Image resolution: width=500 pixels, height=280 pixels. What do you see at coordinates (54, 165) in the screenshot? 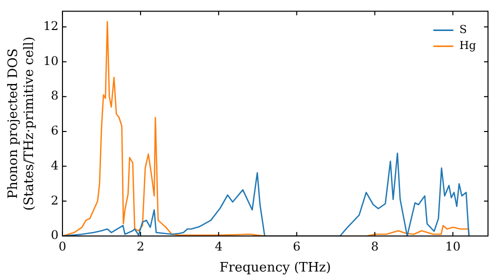
I see `y-tick-label: 4` at bounding box center [54, 165].